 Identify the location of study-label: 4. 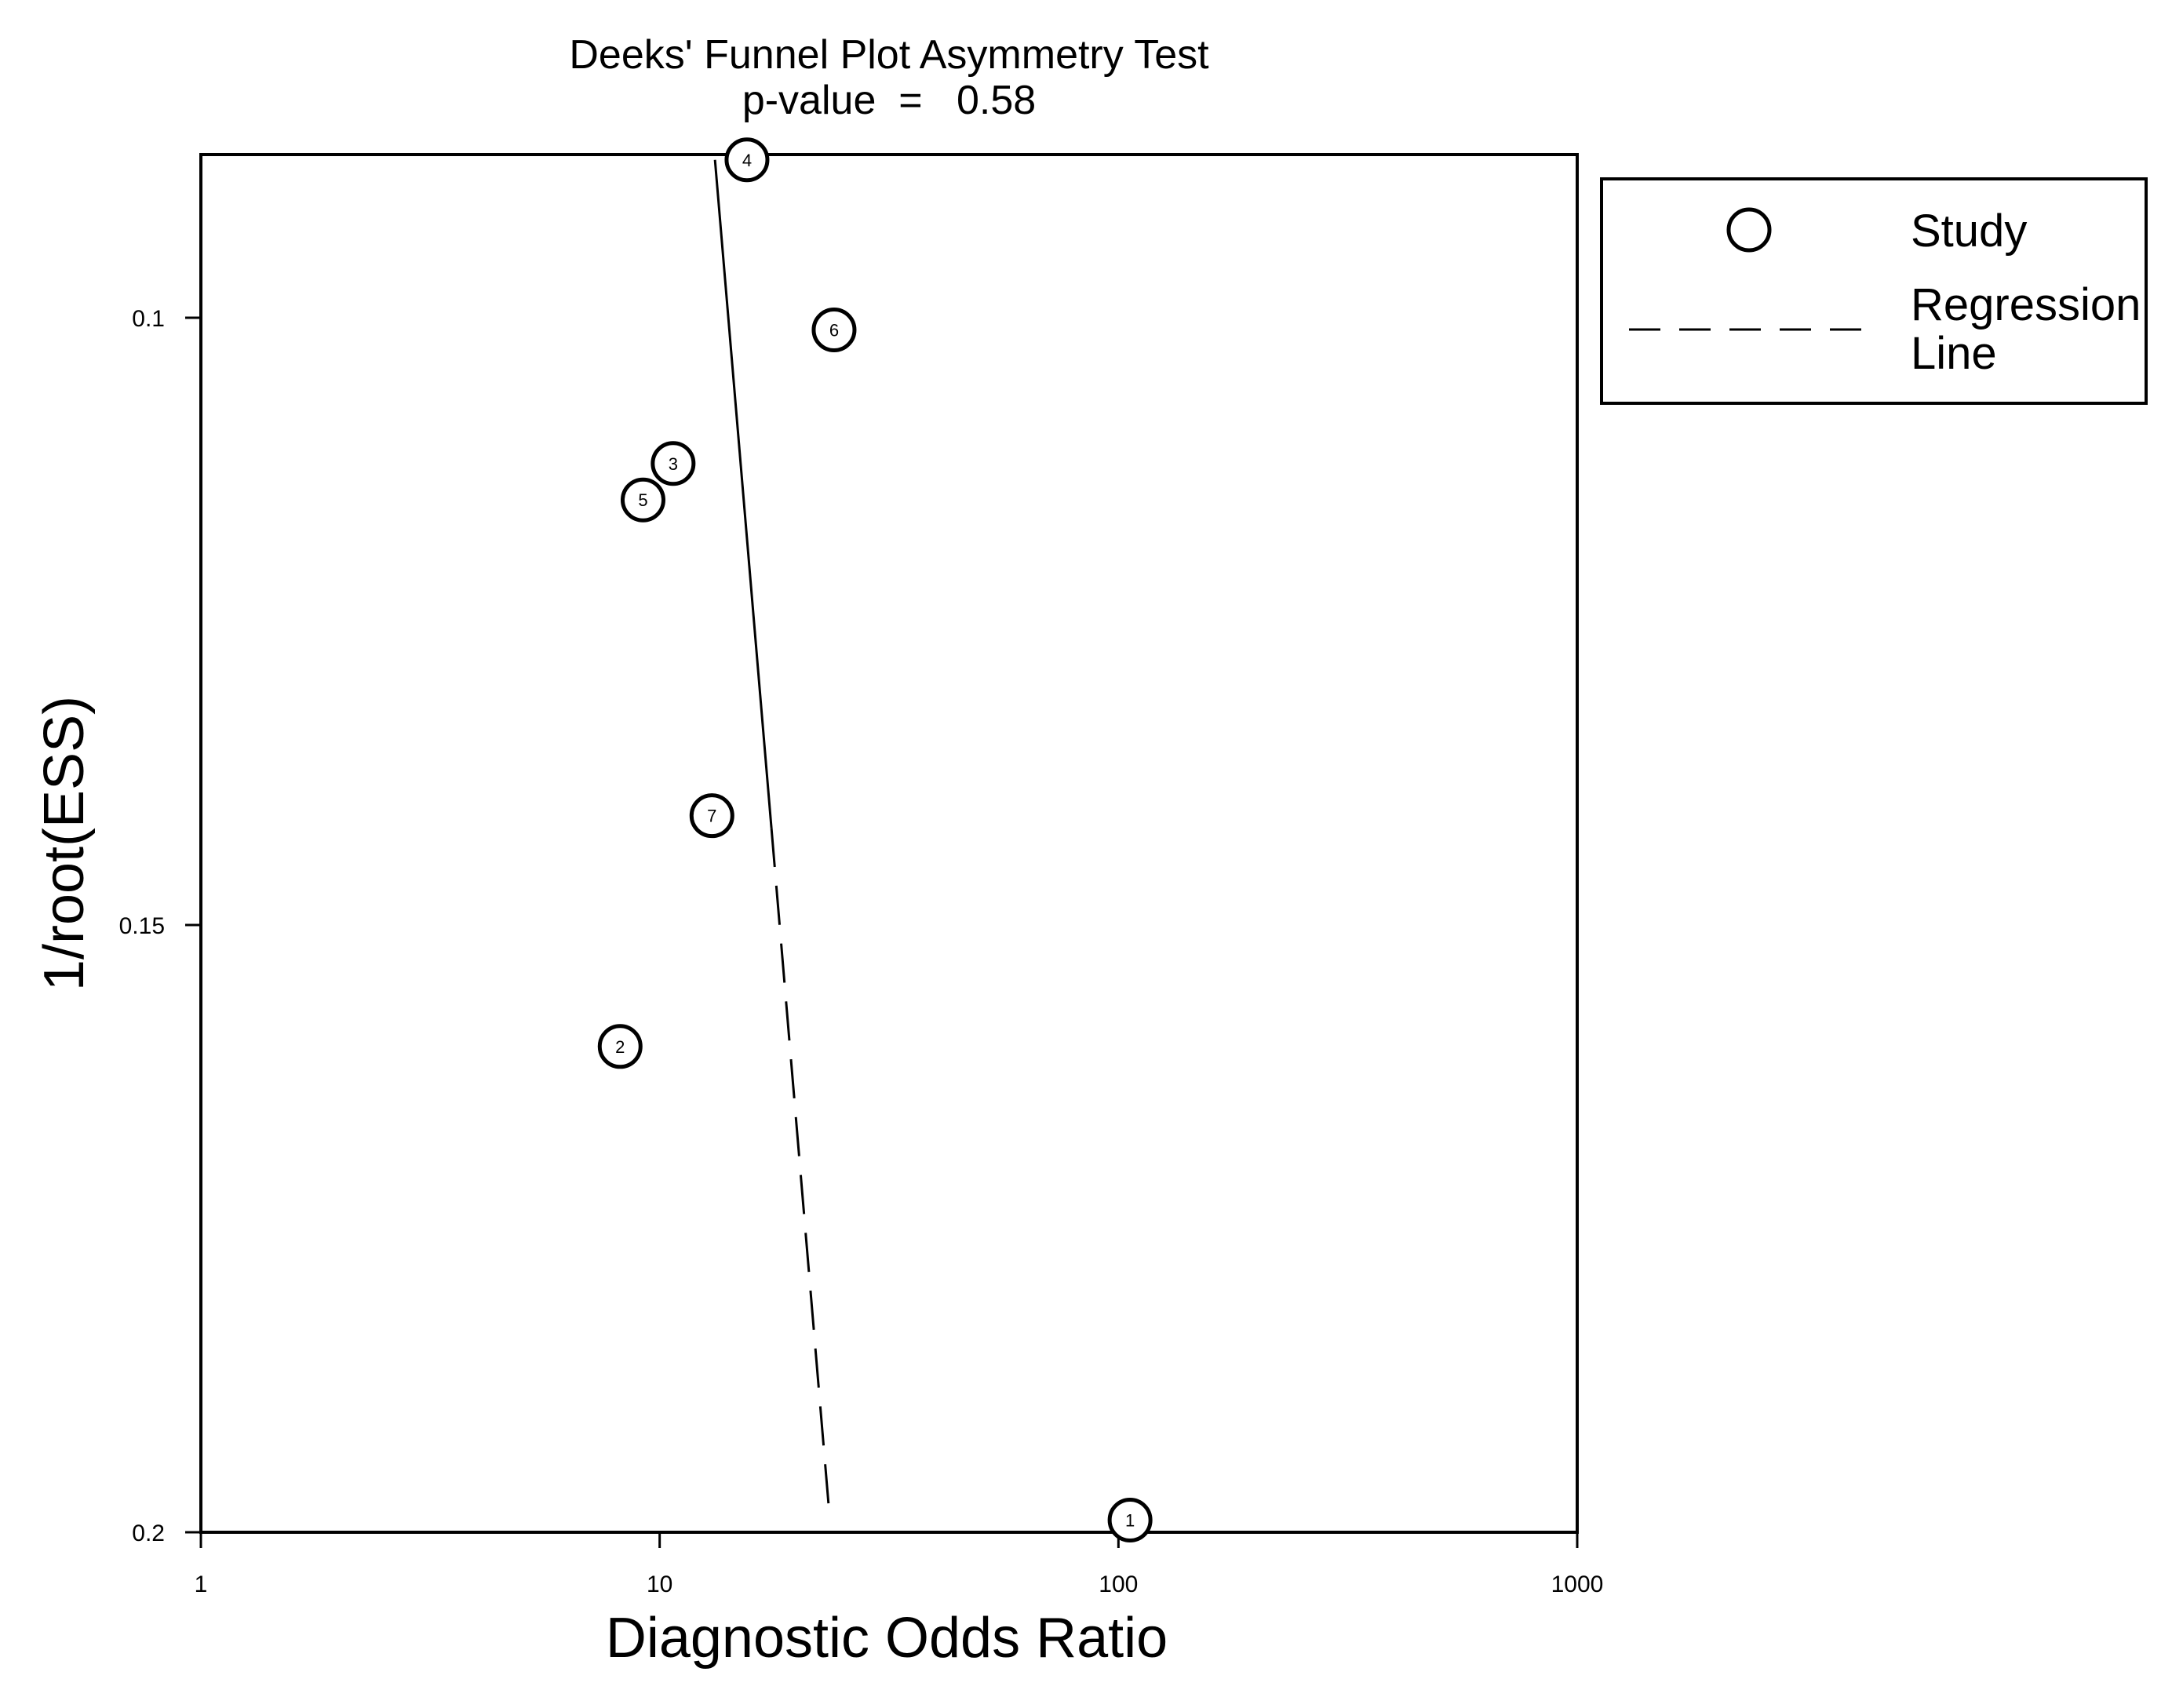
(747, 160).